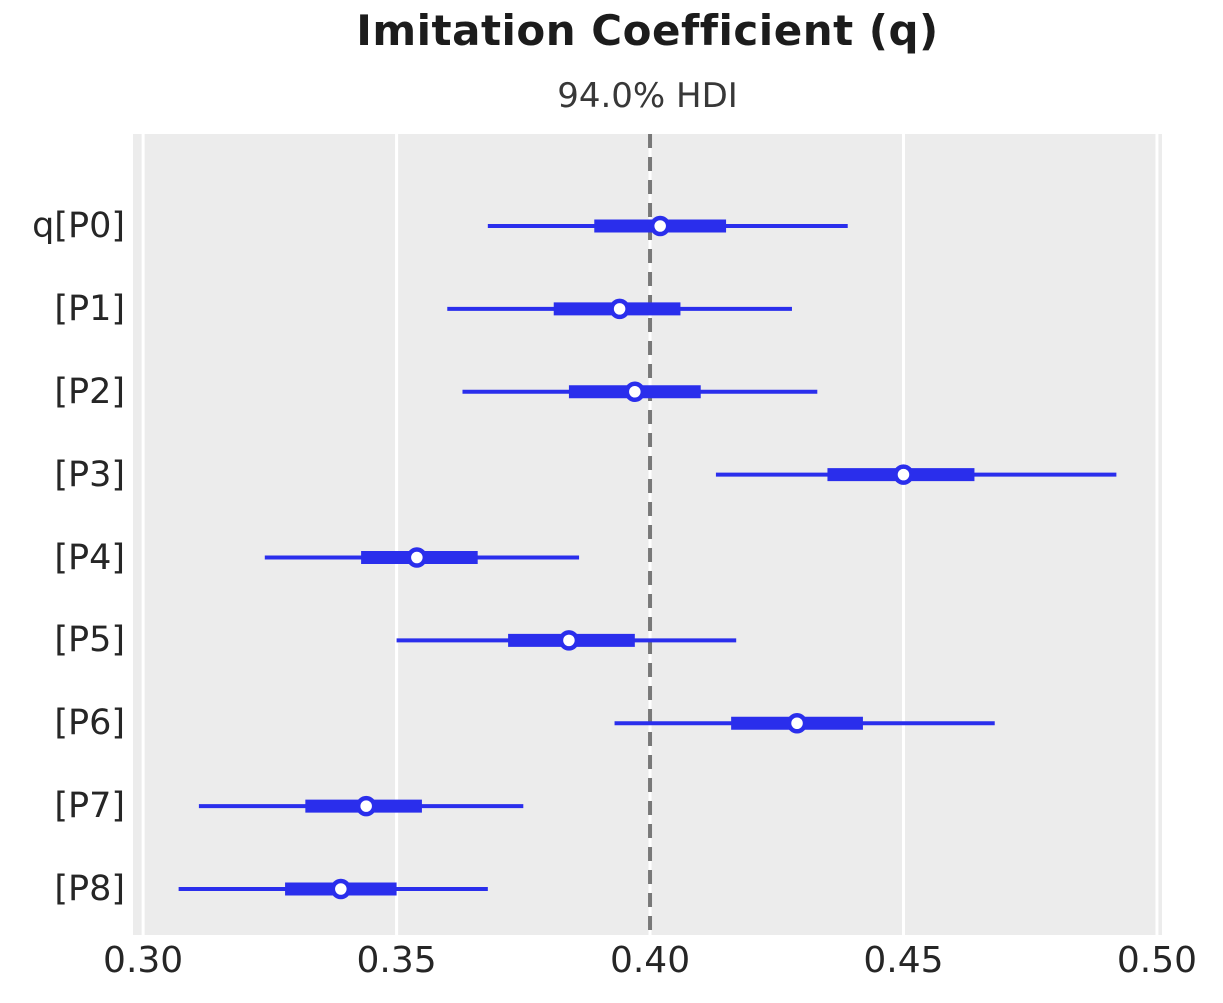 The height and width of the screenshot is (1003, 1223). Describe the element at coordinates (89, 806) in the screenshot. I see `y-tick-label: [P7]` at that location.